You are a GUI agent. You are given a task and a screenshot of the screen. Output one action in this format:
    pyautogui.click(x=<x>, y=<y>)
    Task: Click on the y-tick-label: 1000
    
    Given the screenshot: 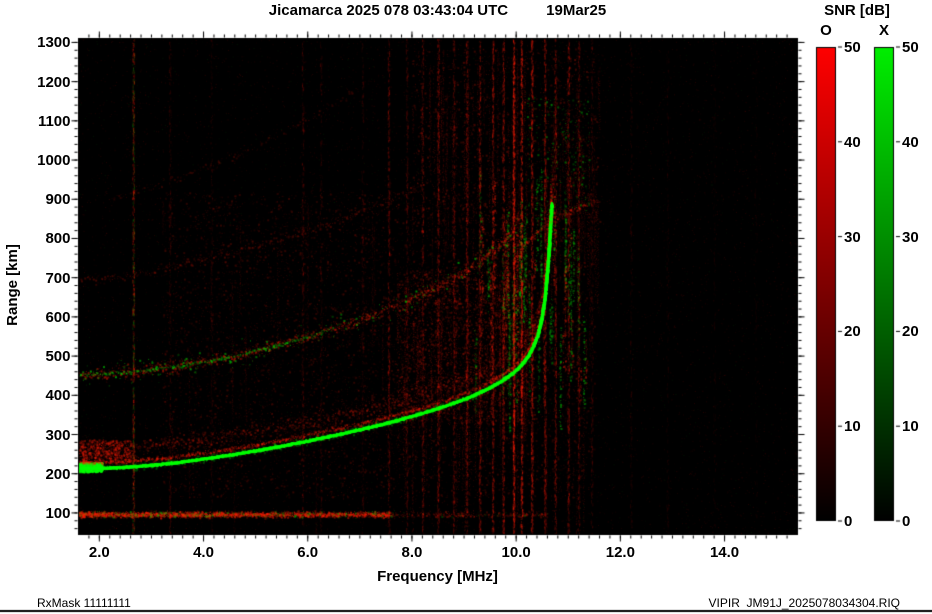 What is the action you would take?
    pyautogui.click(x=54, y=161)
    